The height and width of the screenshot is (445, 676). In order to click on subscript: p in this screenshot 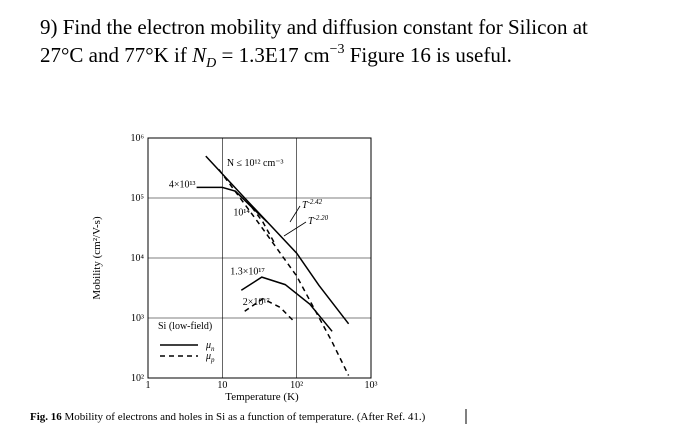, I will do `click(212, 360)`.